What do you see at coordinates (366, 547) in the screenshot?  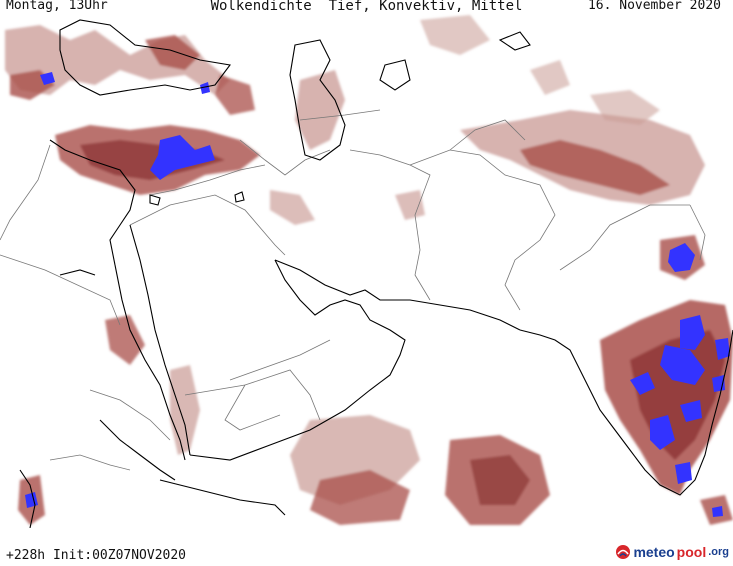 I see `footer: +228h Init:00Z07NOV2020 meteo pool .org` at bounding box center [366, 547].